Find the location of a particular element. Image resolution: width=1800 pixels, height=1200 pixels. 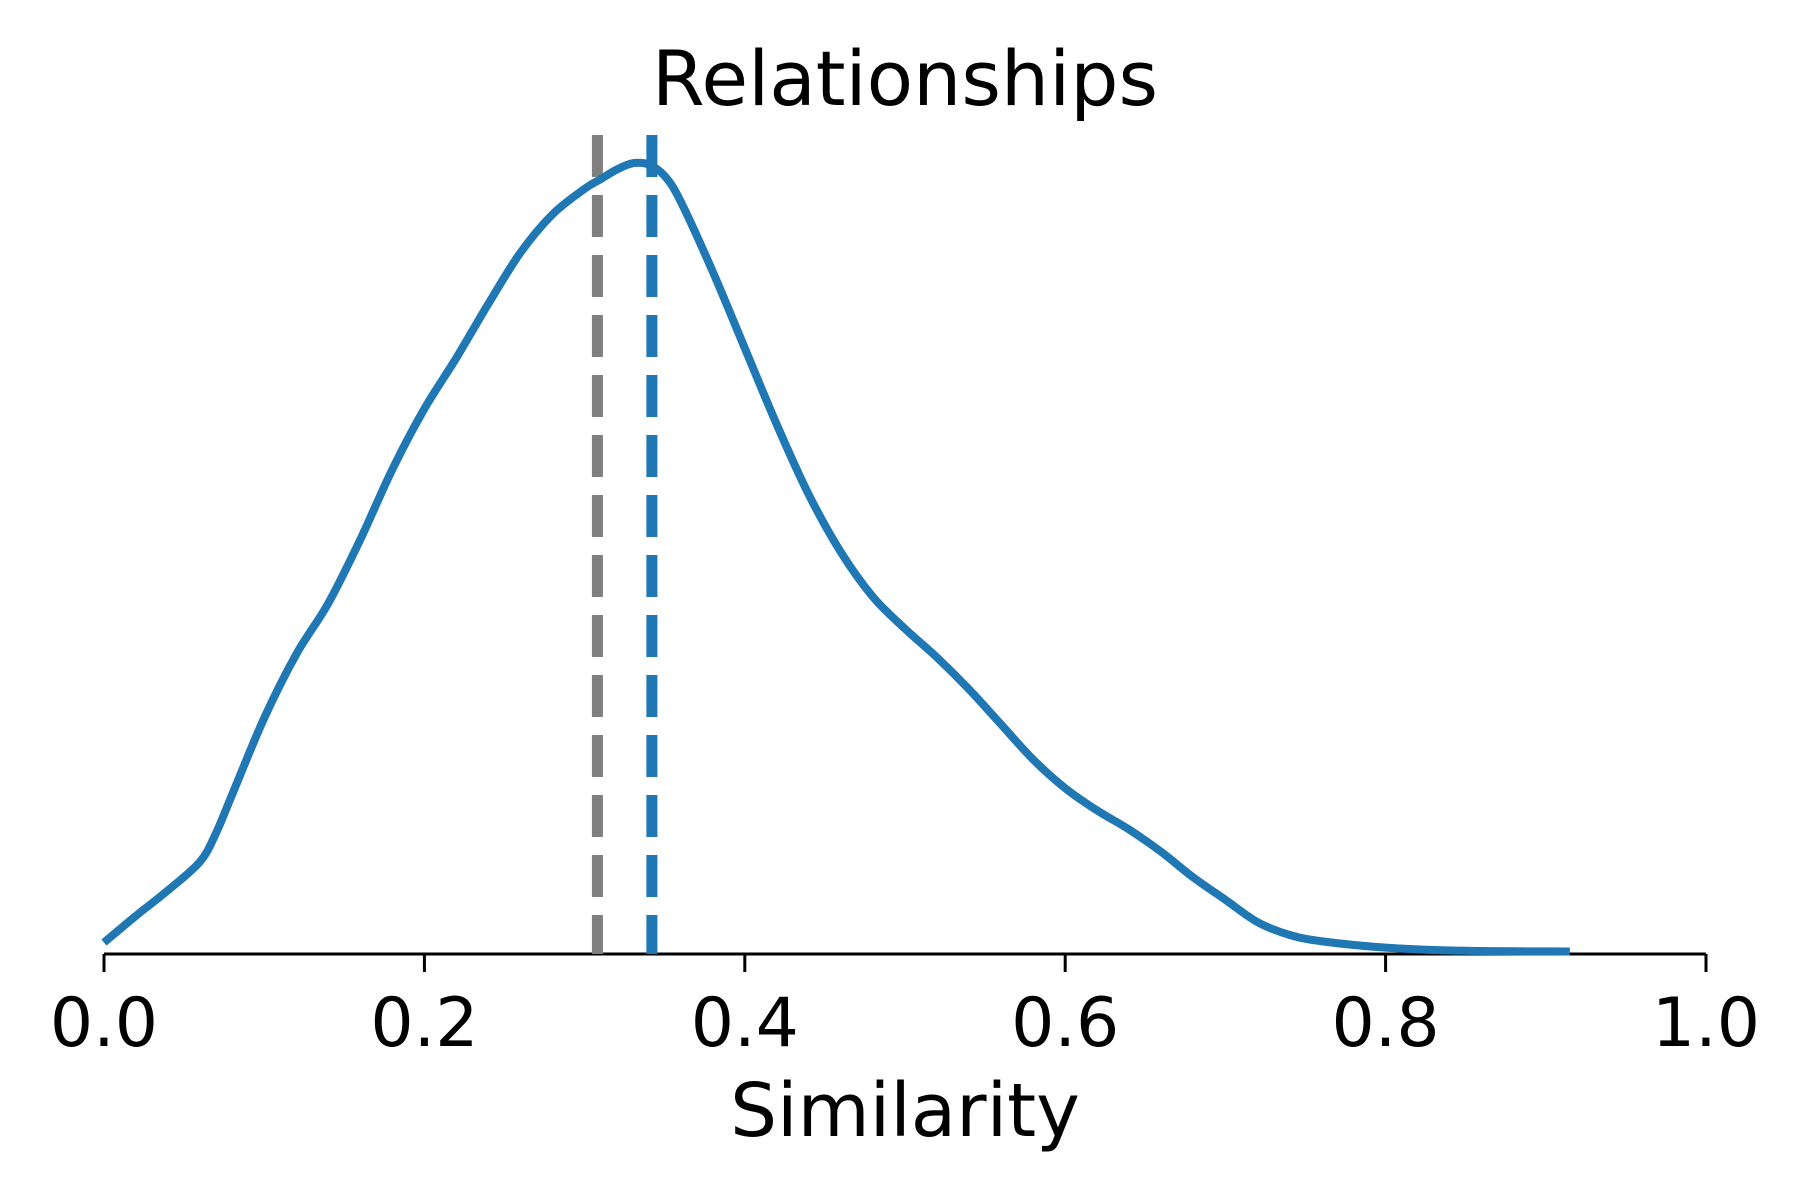

x-tick-label: 0.4 is located at coordinates (745, 1023).